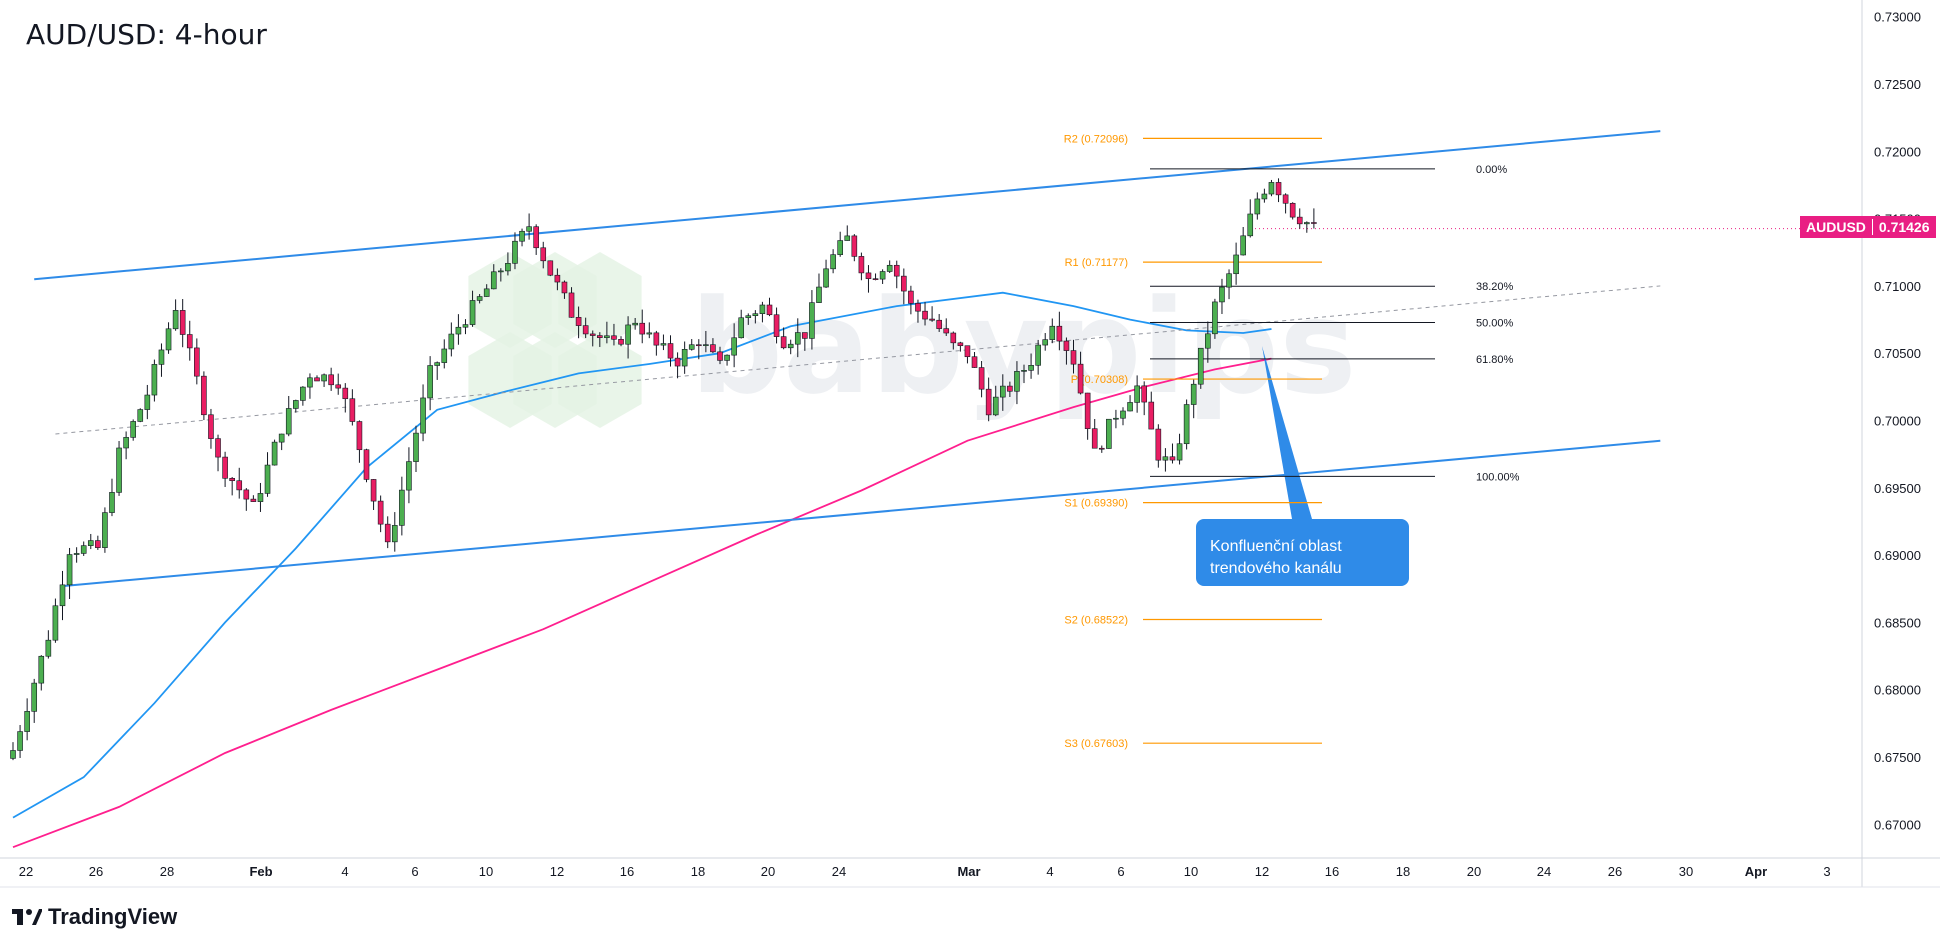  Describe the element at coordinates (1897, 151) in the screenshot. I see `y-tick-label: 0.72000` at that location.